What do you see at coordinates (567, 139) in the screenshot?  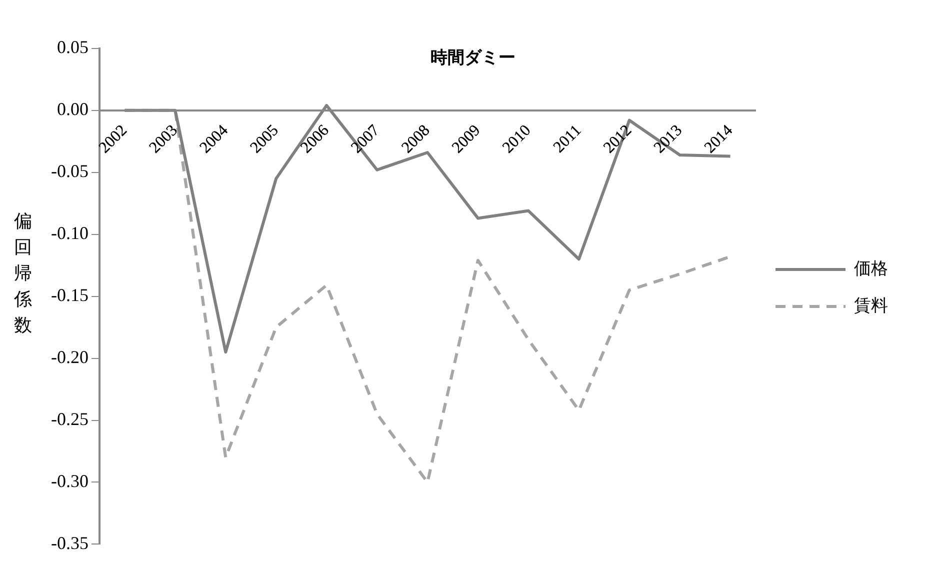 I see `x-tick-label: 2011` at bounding box center [567, 139].